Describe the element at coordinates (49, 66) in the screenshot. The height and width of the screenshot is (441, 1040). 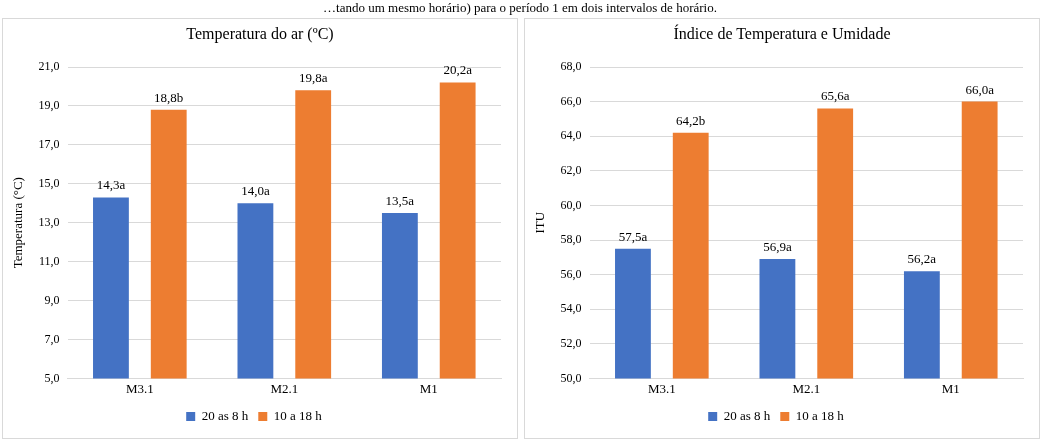
I see `y-tick-label: 21,0` at that location.